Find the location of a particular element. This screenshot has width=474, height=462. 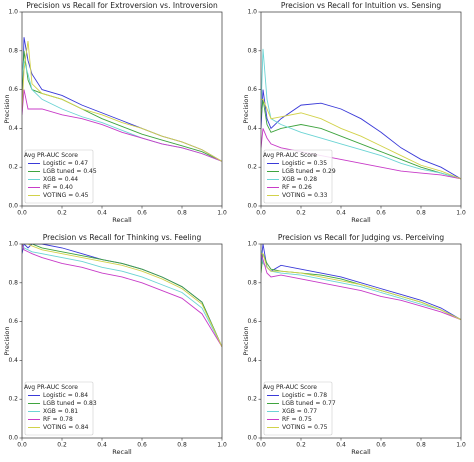

legend-label: RF = 0.26 is located at coordinates (297, 187).